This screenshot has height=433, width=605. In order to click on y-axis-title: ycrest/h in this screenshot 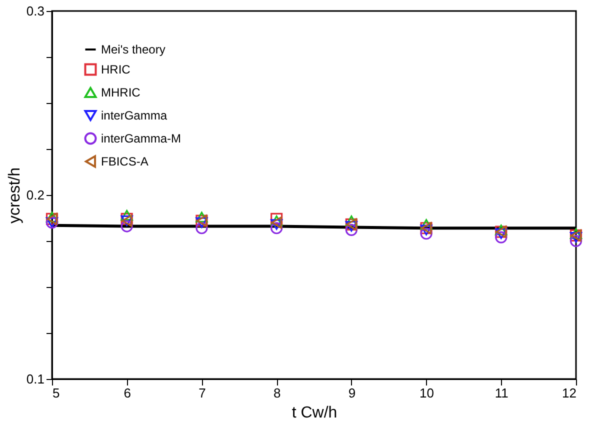, I will do `click(15, 195)`.